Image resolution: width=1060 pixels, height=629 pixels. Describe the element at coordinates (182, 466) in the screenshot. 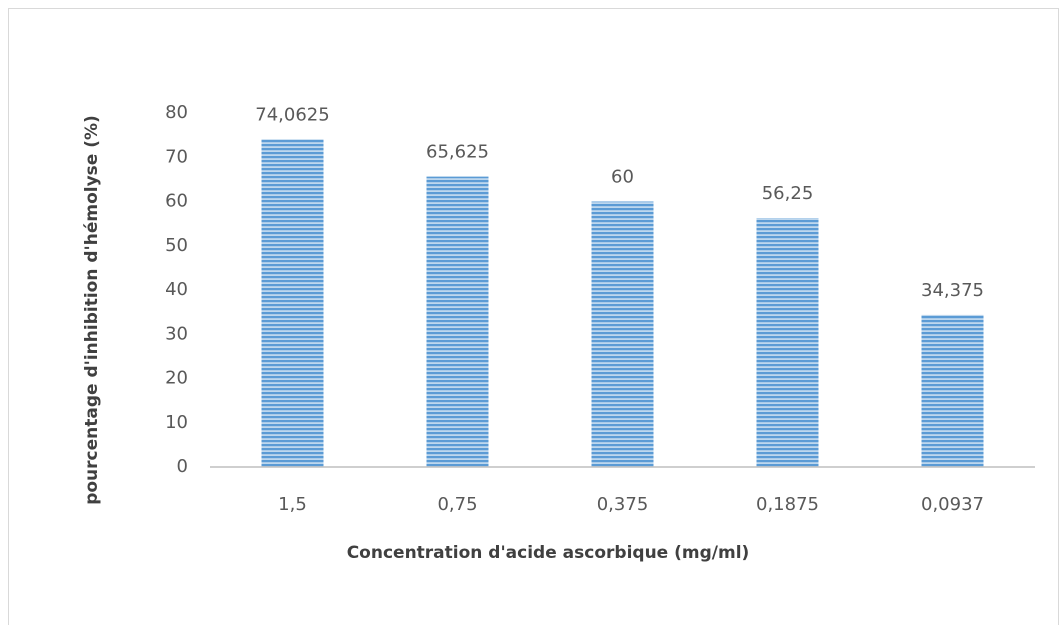

I see `y-tick-label: 0` at that location.